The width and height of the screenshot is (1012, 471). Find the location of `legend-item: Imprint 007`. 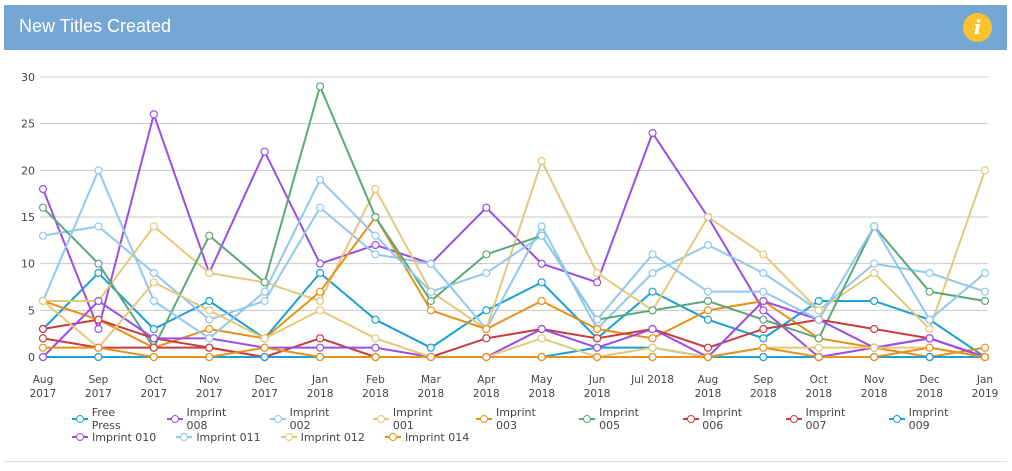

legend-item: Imprint 007 is located at coordinates (827, 419).